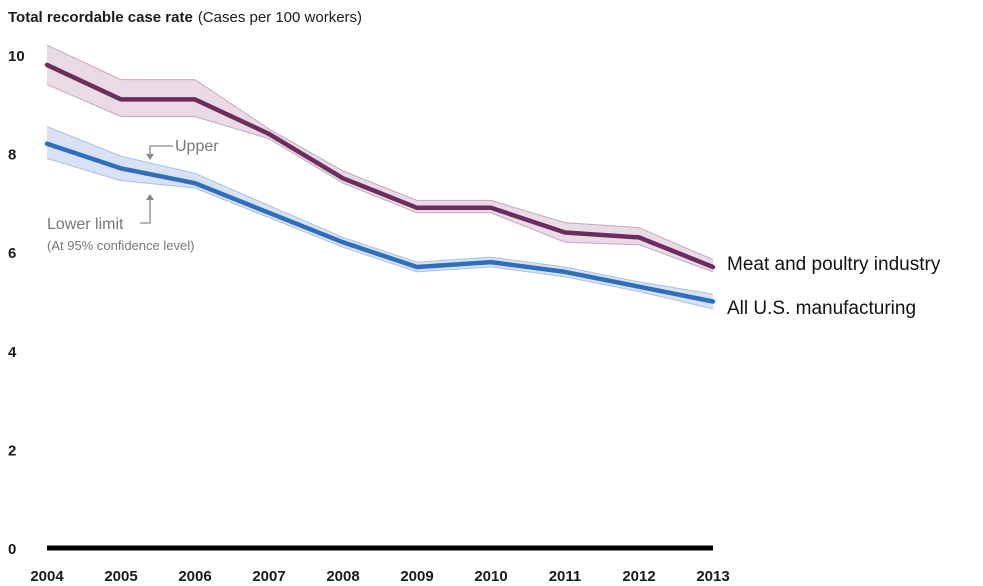 The image size is (983, 586). What do you see at coordinates (161, 151) in the screenshot?
I see `upper-arrow` at bounding box center [161, 151].